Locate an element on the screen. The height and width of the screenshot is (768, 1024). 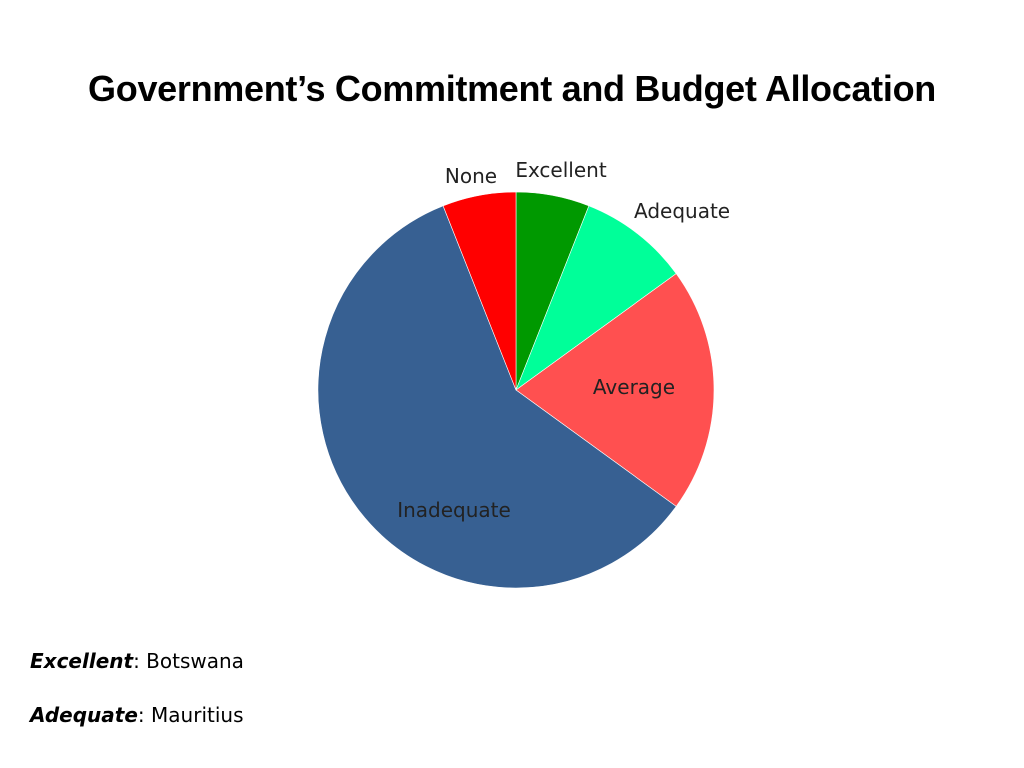
note-excellent: Excellent: Botswana is located at coordinates (137, 671).